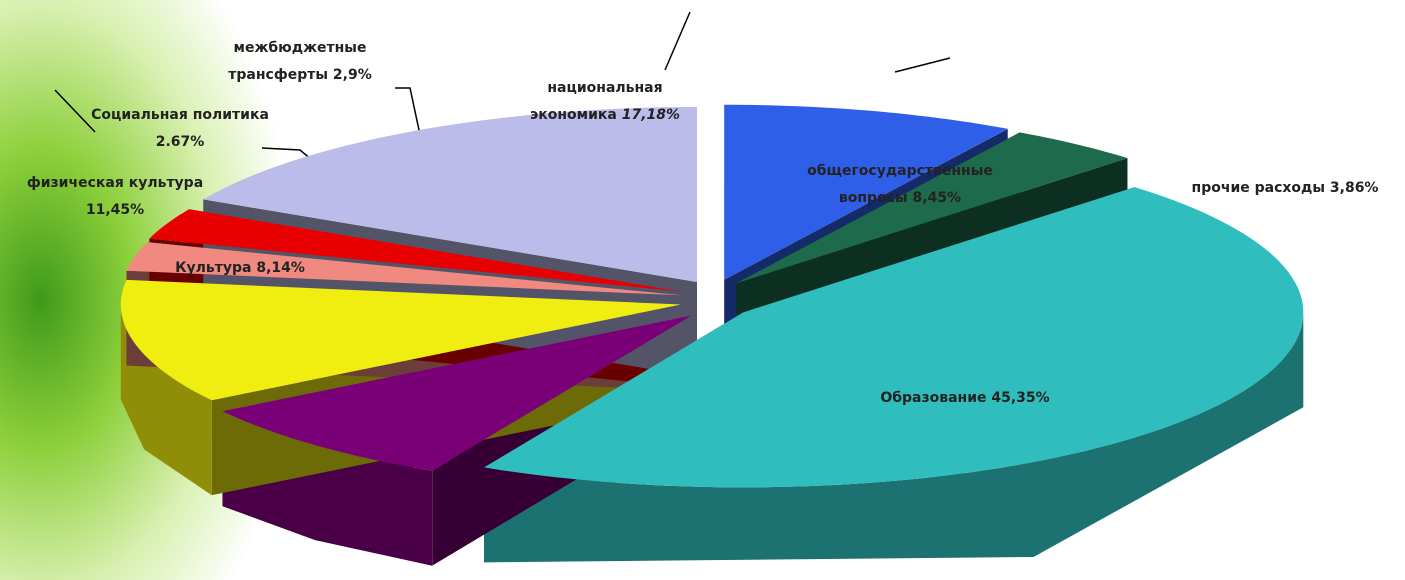  Describe the element at coordinates (180, 129) in the screenshot. I see `slice-label: Социальная политика 2.67%` at that location.